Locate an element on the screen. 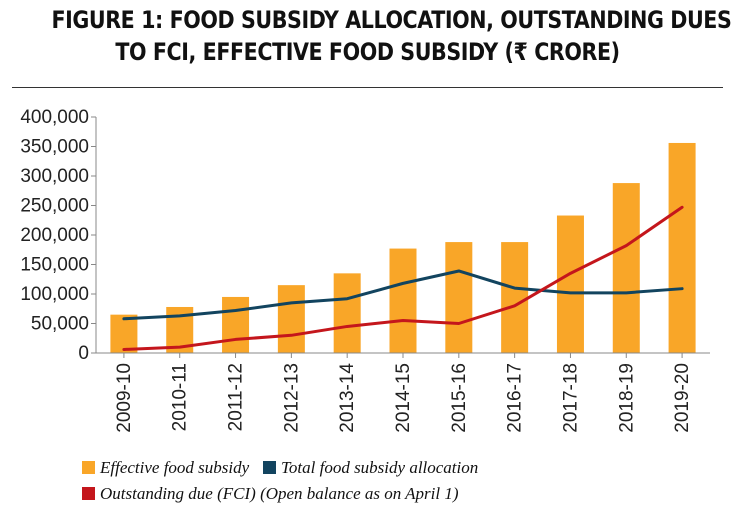  legend-label-effective-food-subsidy: Effective food subsidy is located at coordinates (174, 467).